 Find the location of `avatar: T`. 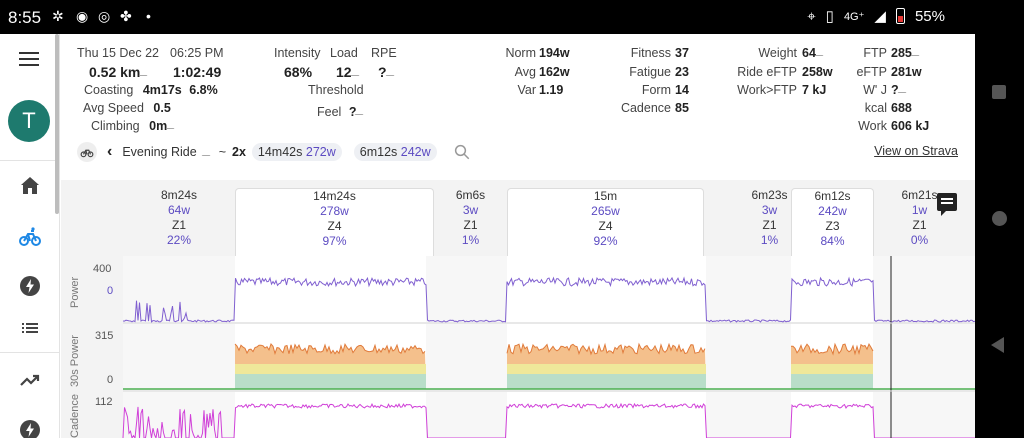

avatar: T is located at coordinates (29, 121).